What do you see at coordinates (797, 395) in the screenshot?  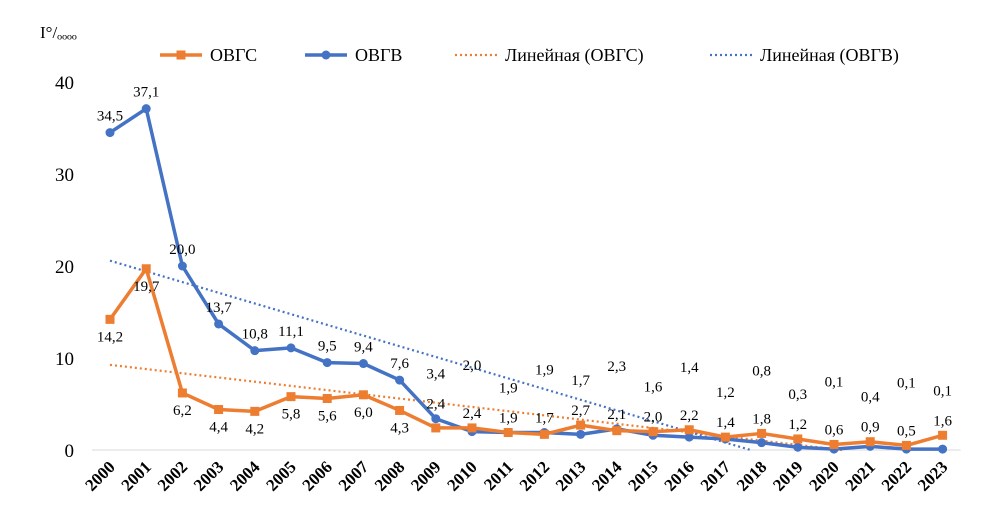 I see `data-label: 0,3` at bounding box center [797, 395].